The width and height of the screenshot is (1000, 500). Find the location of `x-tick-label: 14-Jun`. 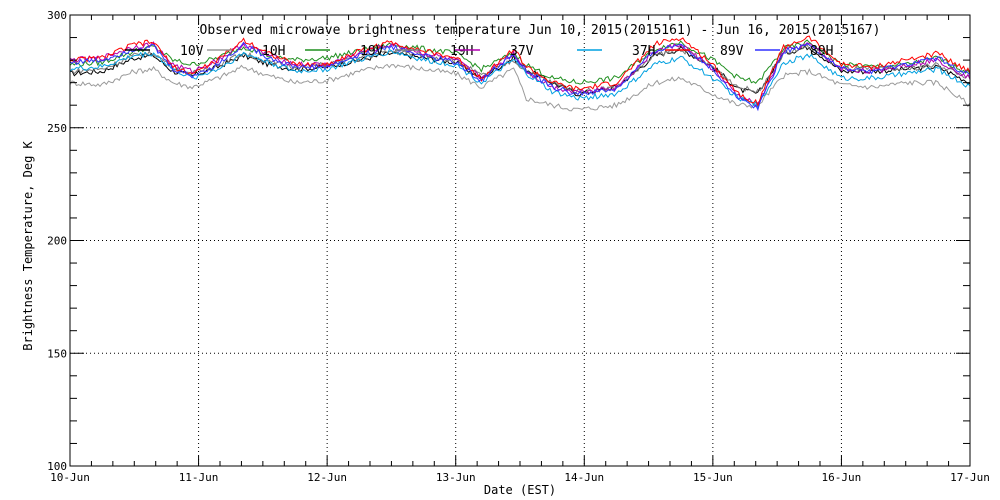

x-tick-label: 14-Jun is located at coordinates (584, 477).